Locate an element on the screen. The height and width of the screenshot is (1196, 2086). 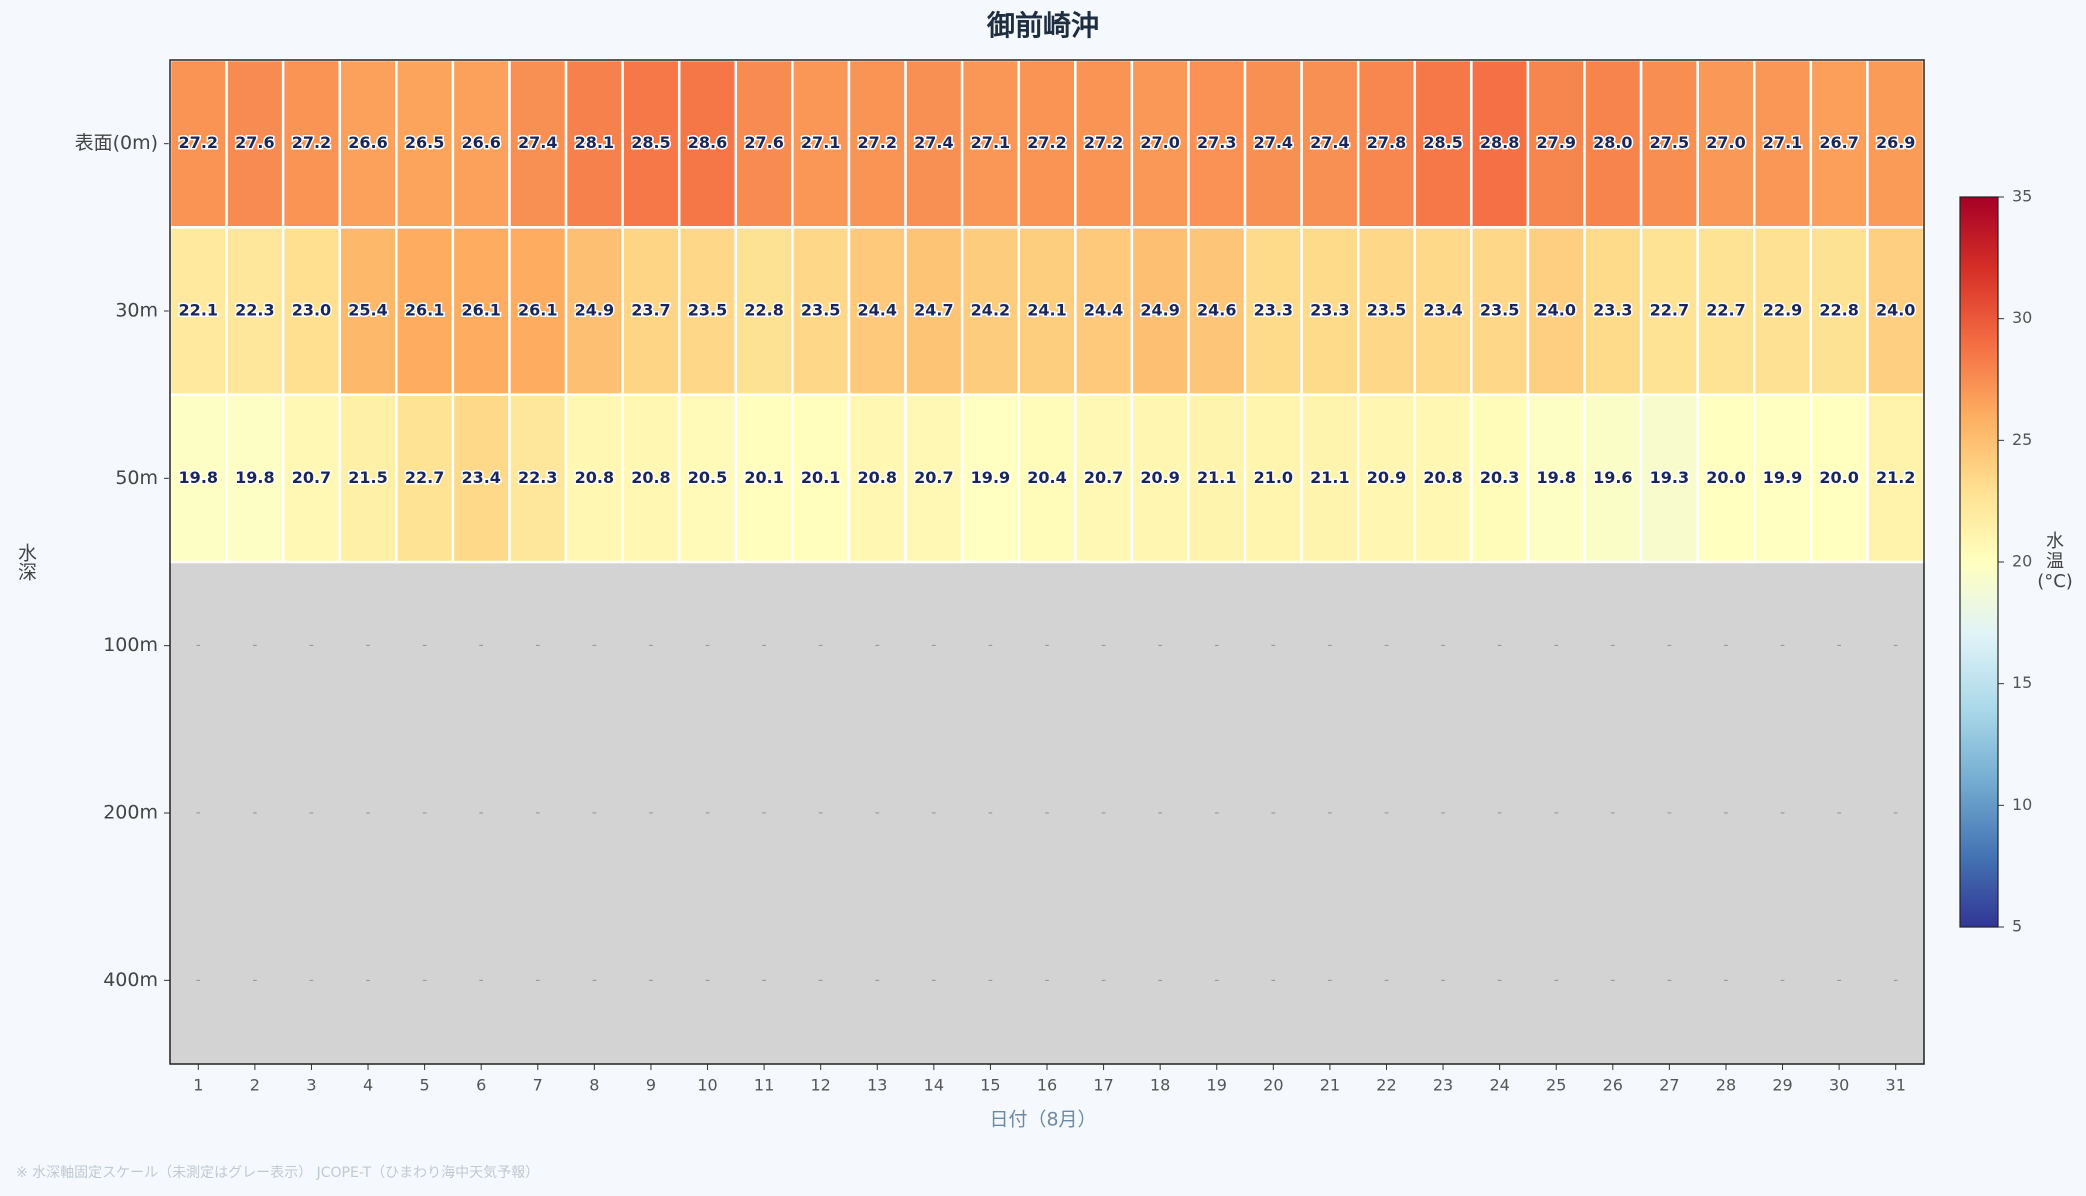
cell-label: 21.0 is located at coordinates (1273, 477).